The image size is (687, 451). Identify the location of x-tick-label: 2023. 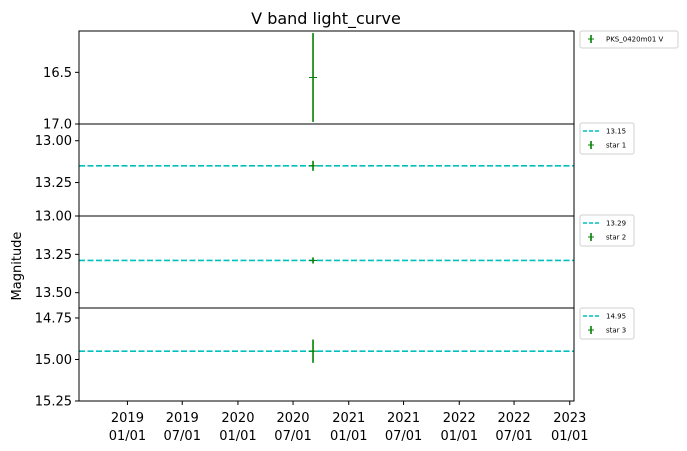
(569, 418).